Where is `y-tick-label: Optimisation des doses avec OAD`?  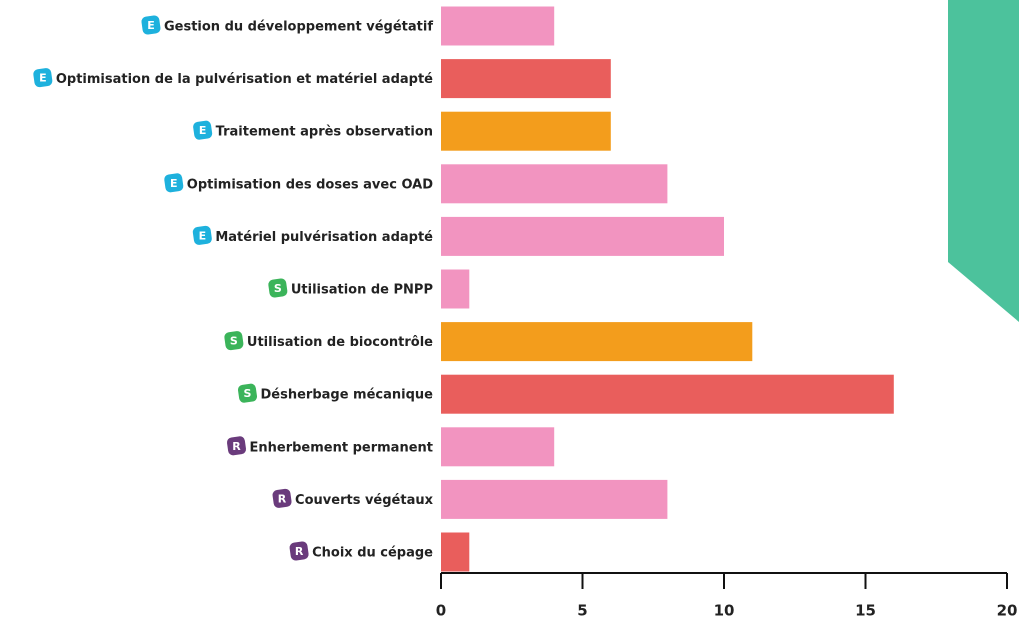 y-tick-label: Optimisation des doses avec OAD is located at coordinates (310, 184).